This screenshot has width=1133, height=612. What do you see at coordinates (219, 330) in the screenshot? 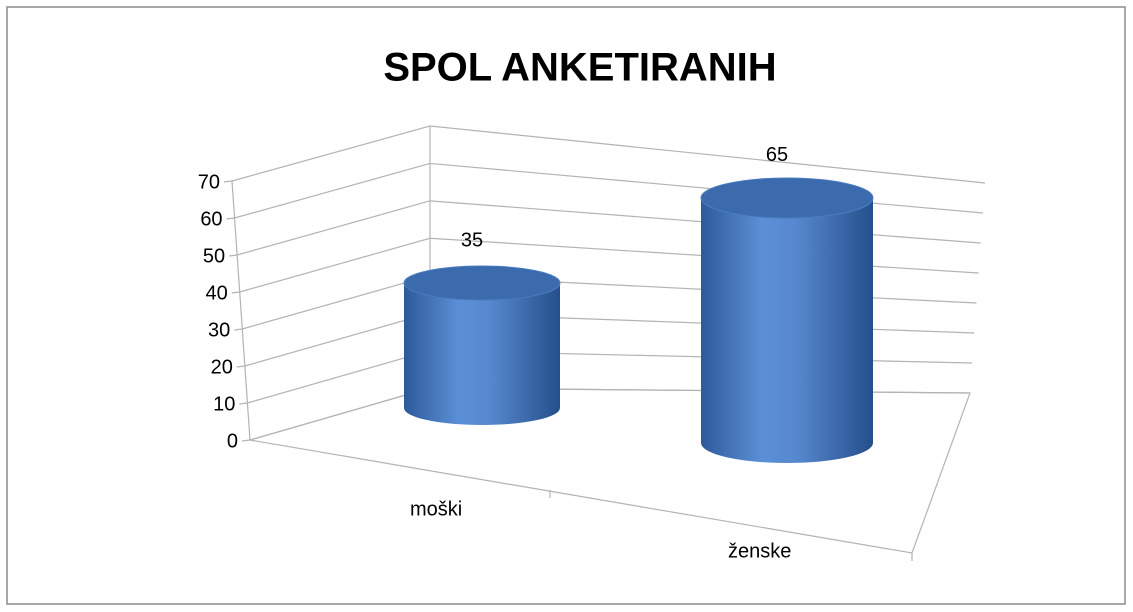
I see `y-tick-label: 30` at bounding box center [219, 330].